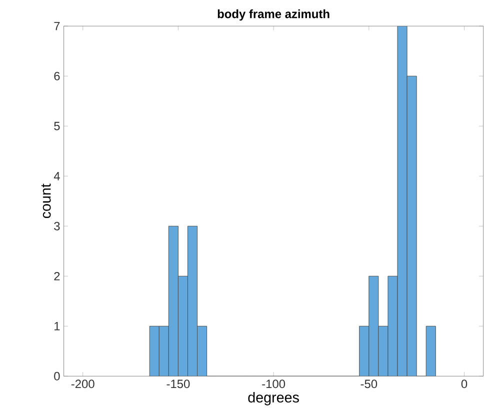  What do you see at coordinates (57, 176) in the screenshot?
I see `y-tick-label: 4` at bounding box center [57, 176].